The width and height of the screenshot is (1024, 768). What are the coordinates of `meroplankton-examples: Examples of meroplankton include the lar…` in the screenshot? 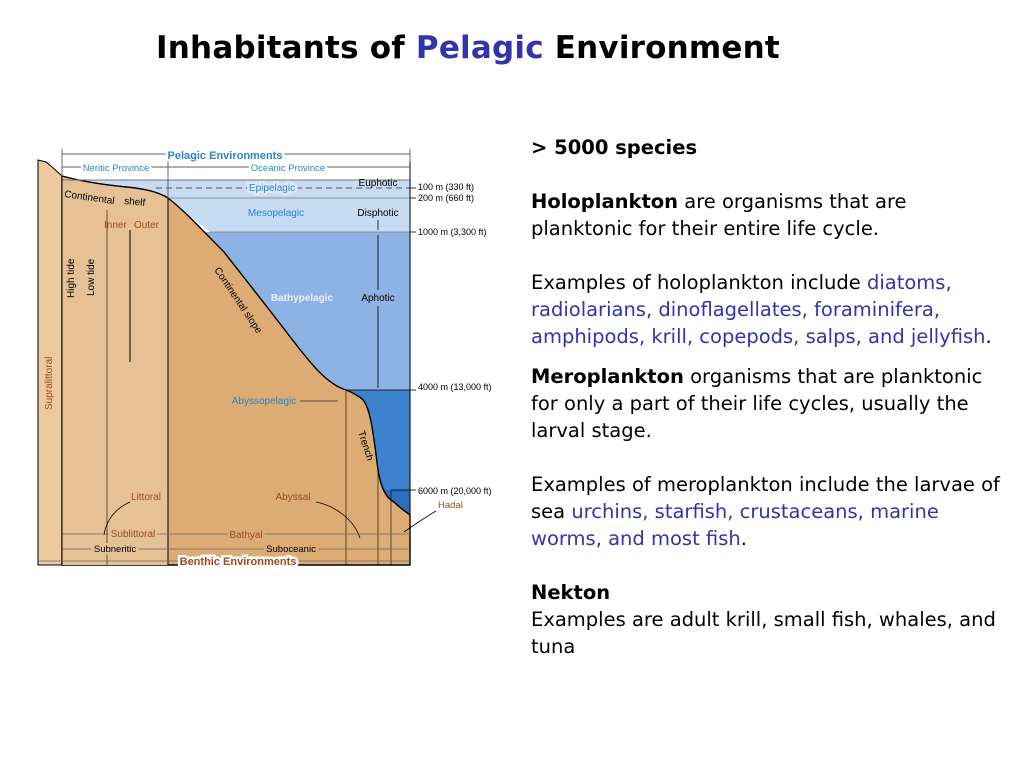 It's located at (766, 511).